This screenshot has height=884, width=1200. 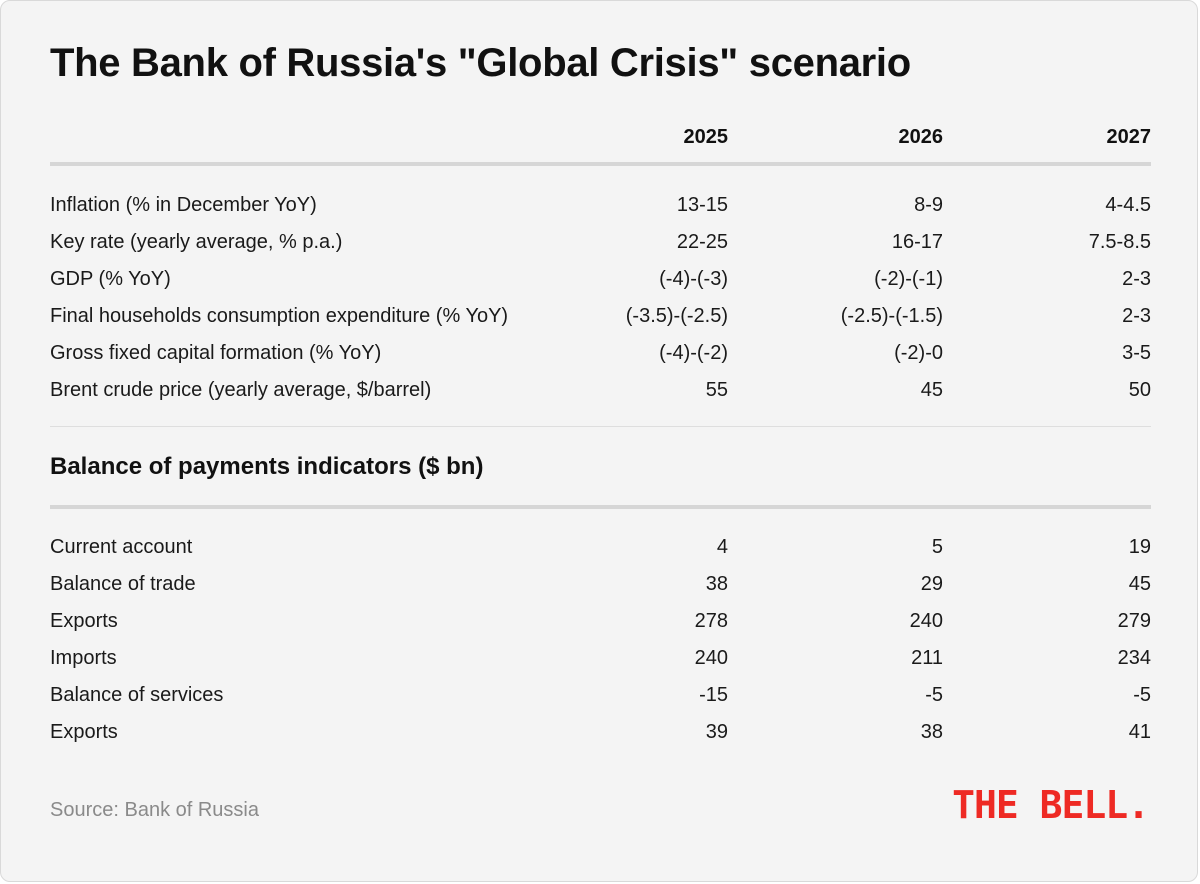 What do you see at coordinates (1134, 658) in the screenshot?
I see `cell-value-2027: 234` at bounding box center [1134, 658].